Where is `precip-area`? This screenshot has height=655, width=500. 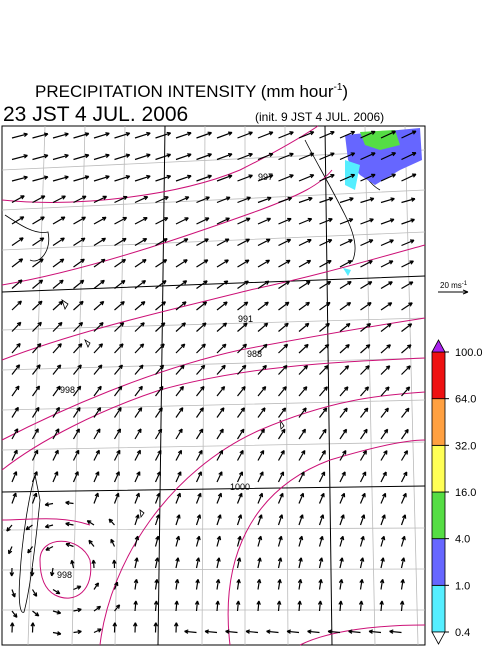
precip-area is located at coordinates (351, 218).